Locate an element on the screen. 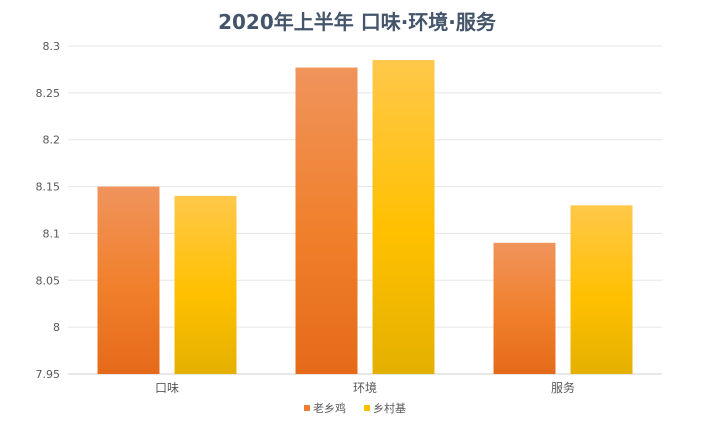 The image size is (714, 424). x-tick-label: 口味 is located at coordinates (167, 388).